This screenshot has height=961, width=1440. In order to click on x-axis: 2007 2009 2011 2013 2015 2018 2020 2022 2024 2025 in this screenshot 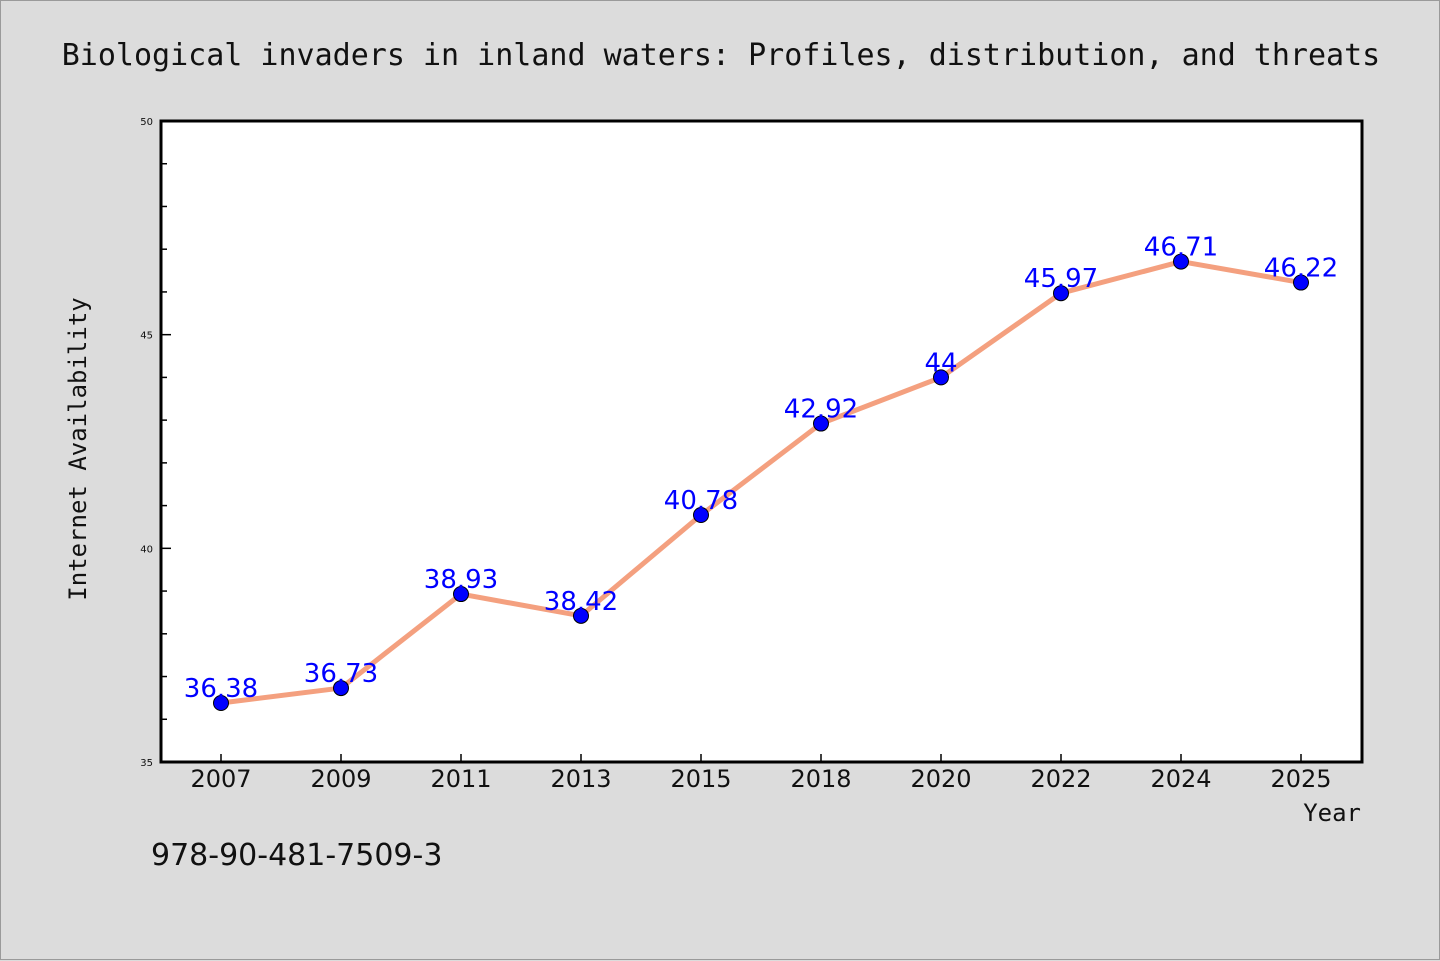, I will do `click(761, 773)`.